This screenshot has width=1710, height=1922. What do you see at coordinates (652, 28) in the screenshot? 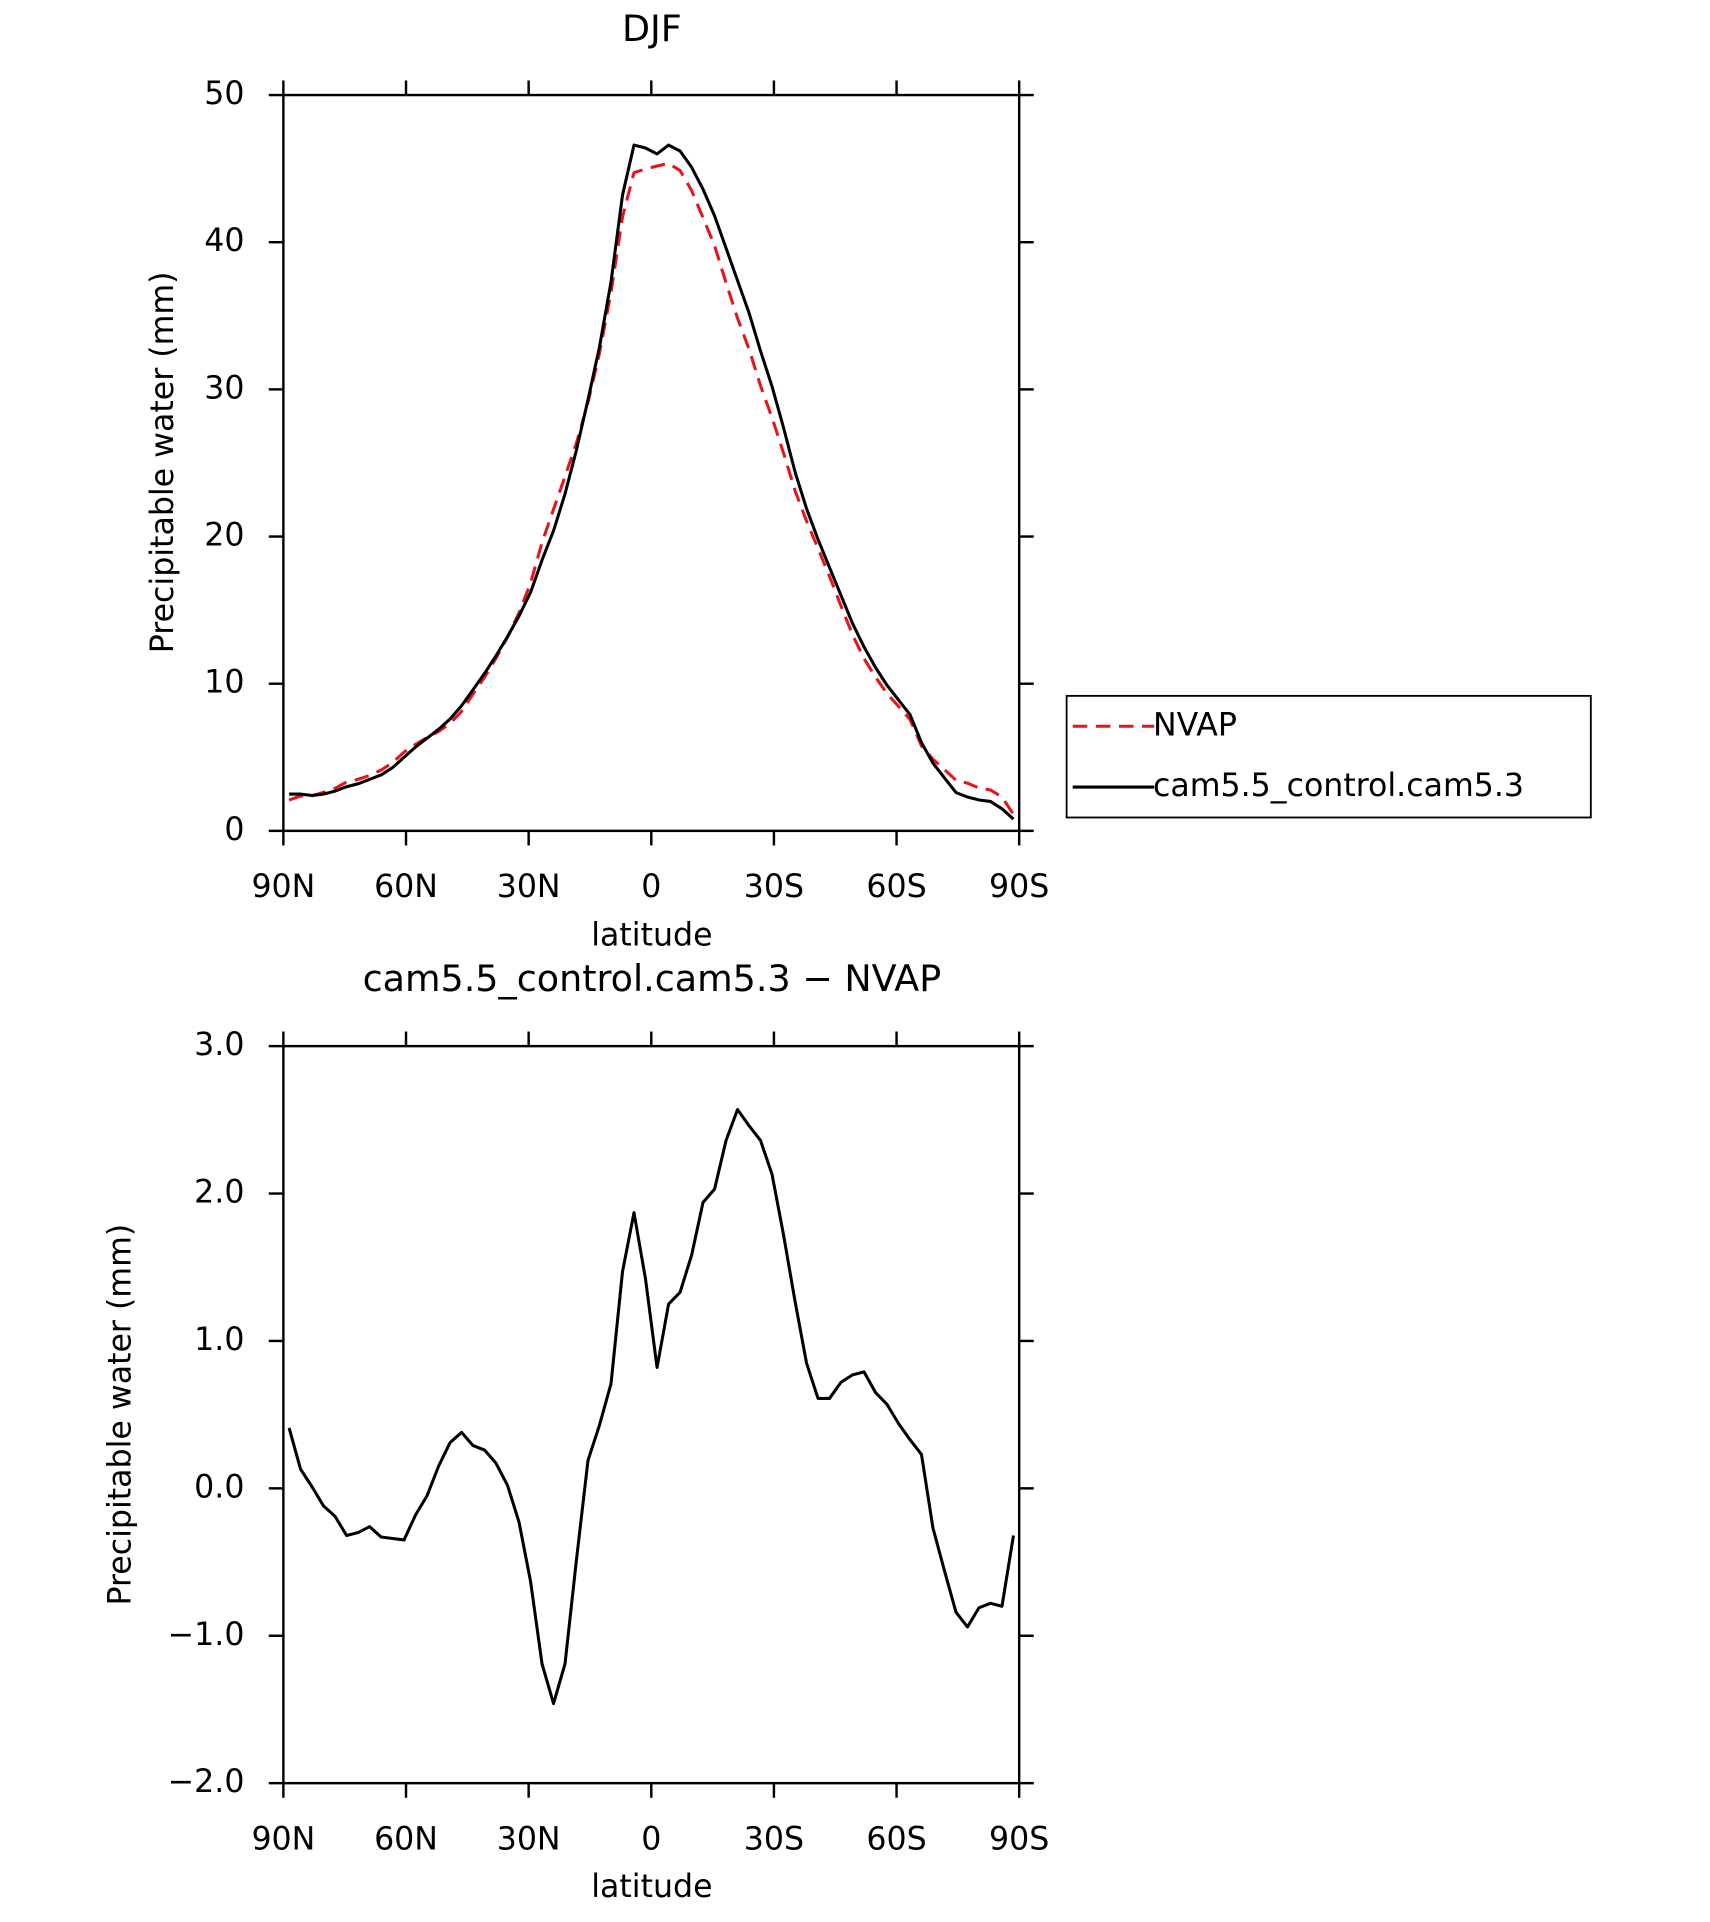
I see `chart-title: DJF` at bounding box center [652, 28].